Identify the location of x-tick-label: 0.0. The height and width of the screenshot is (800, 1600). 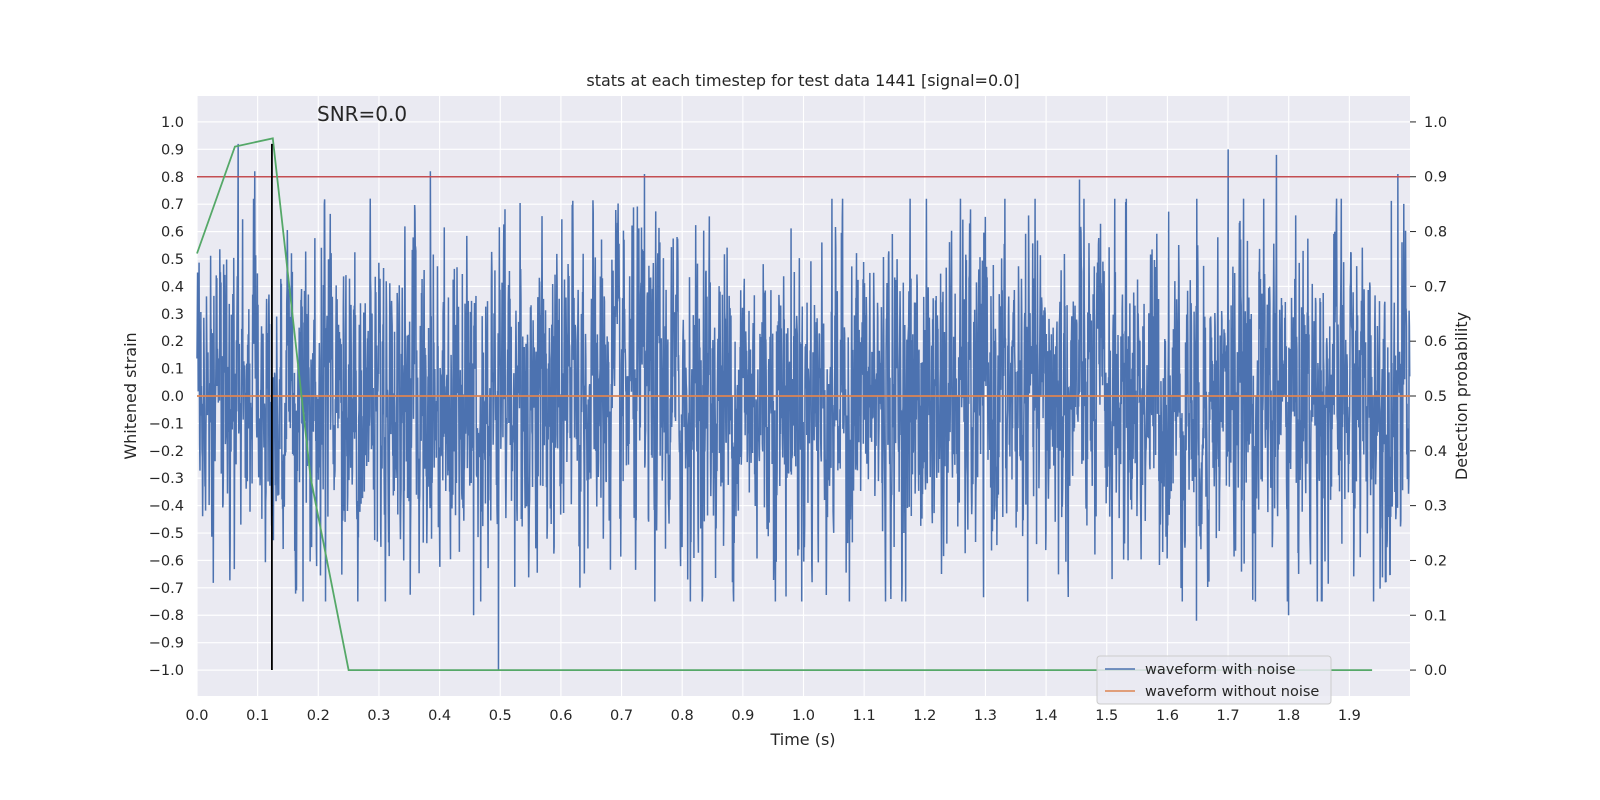
(196, 716).